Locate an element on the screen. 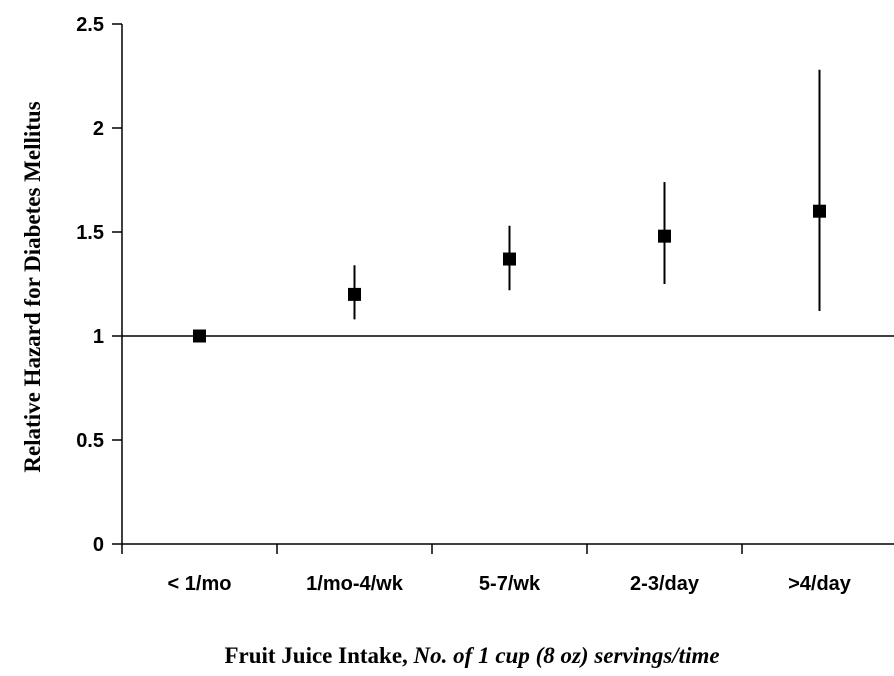  x-tick-label: < 1/mo is located at coordinates (200, 584).